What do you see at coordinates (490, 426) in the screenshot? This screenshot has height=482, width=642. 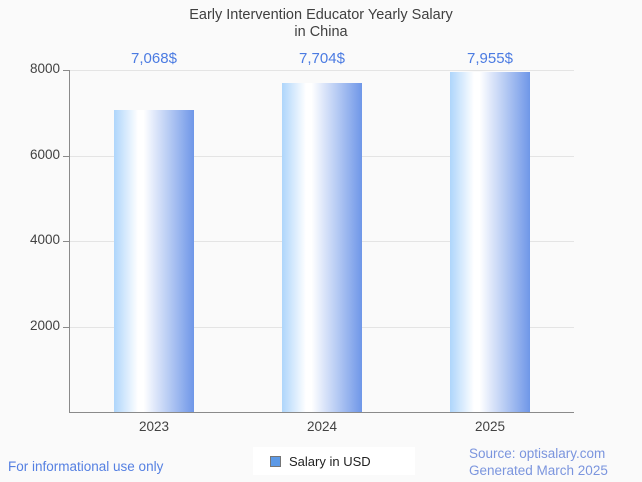 I see `x-axis-label: 2025` at bounding box center [490, 426].